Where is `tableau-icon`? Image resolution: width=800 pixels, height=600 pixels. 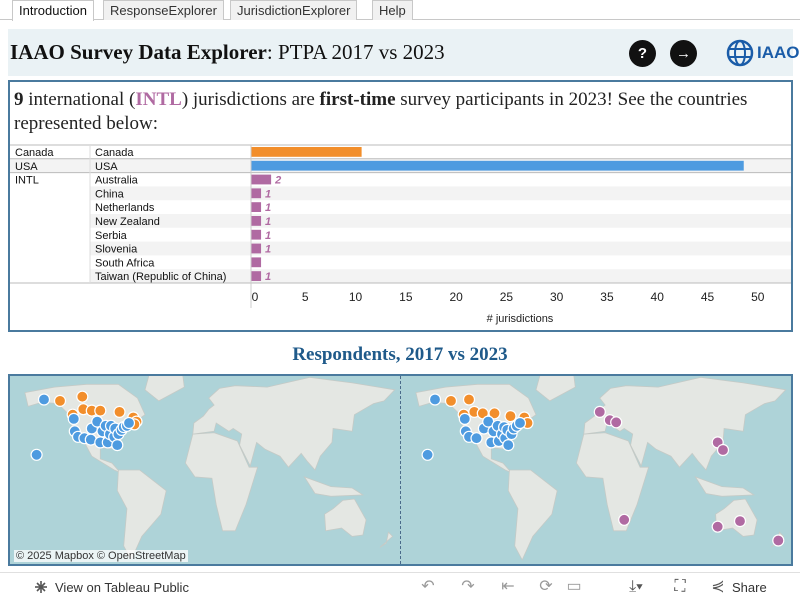
tableau-icon is located at coordinates (41, 587).